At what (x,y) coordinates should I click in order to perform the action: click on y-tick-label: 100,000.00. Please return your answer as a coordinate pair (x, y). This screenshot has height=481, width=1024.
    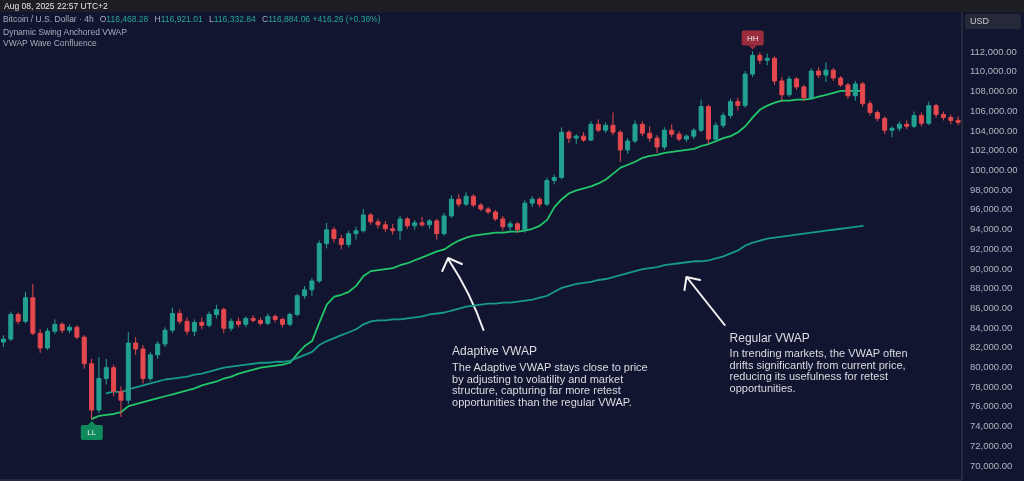
    Looking at the image, I should click on (994, 170).